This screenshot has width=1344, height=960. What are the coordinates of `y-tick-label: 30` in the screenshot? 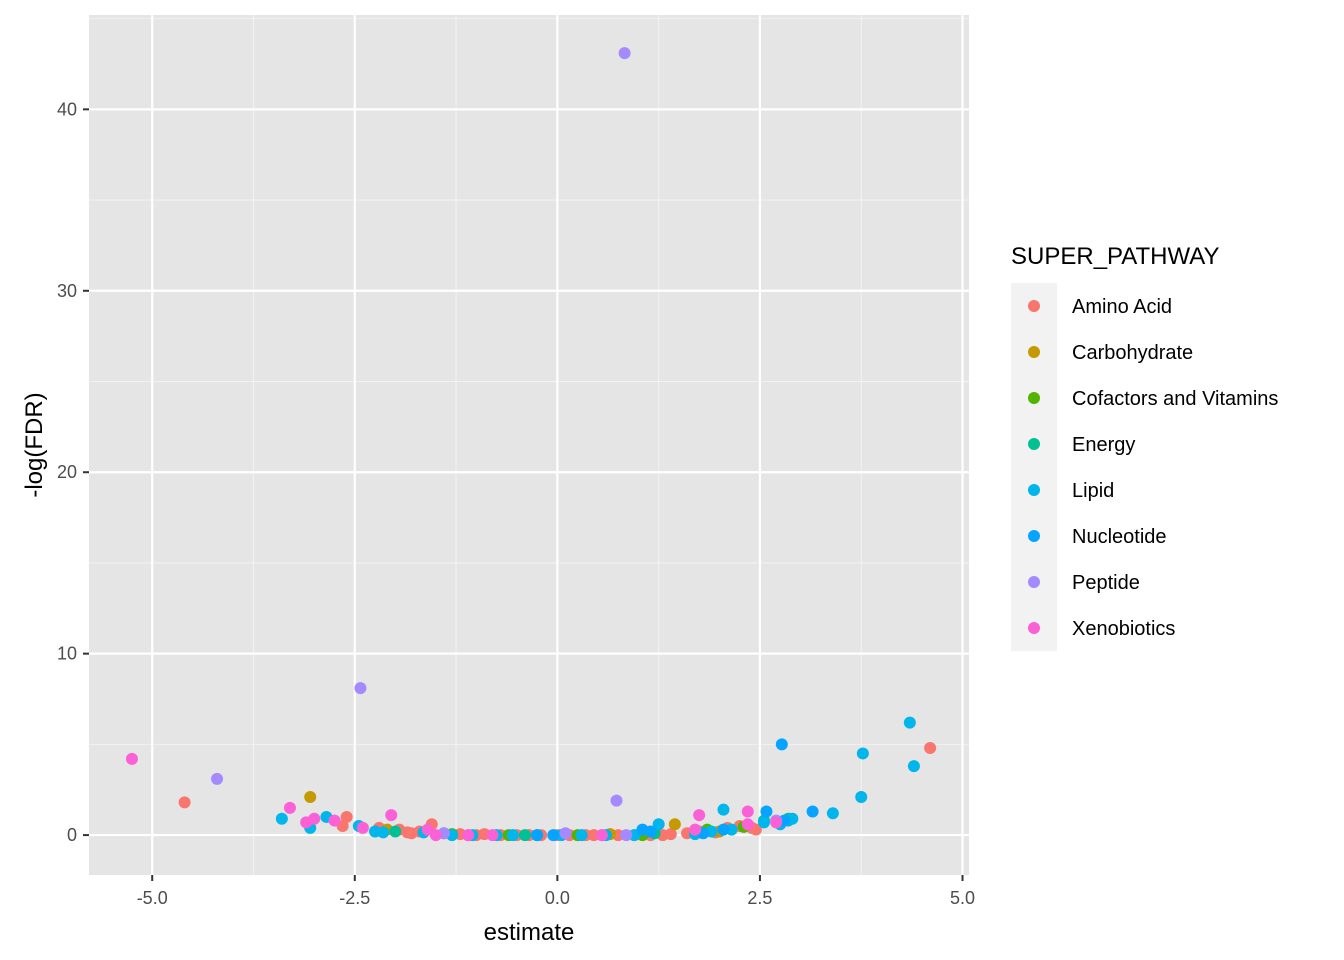 It's located at (67, 291).